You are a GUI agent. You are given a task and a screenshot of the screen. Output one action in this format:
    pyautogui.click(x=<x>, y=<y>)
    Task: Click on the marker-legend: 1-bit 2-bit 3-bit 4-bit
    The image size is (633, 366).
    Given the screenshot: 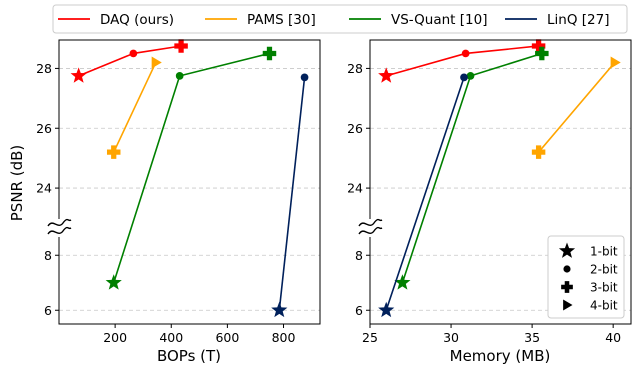 What is the action you would take?
    pyautogui.click(x=586, y=277)
    